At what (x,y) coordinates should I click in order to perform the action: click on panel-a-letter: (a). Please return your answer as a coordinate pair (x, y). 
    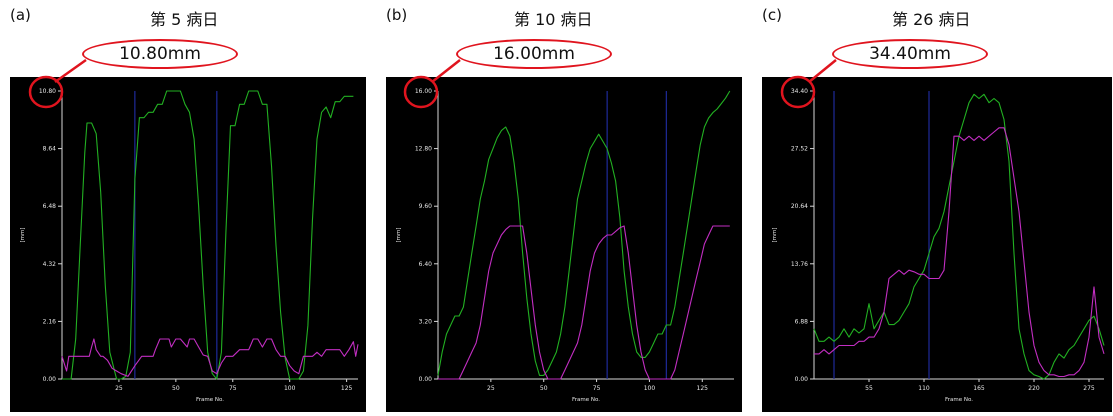
    Looking at the image, I should click on (20, 15).